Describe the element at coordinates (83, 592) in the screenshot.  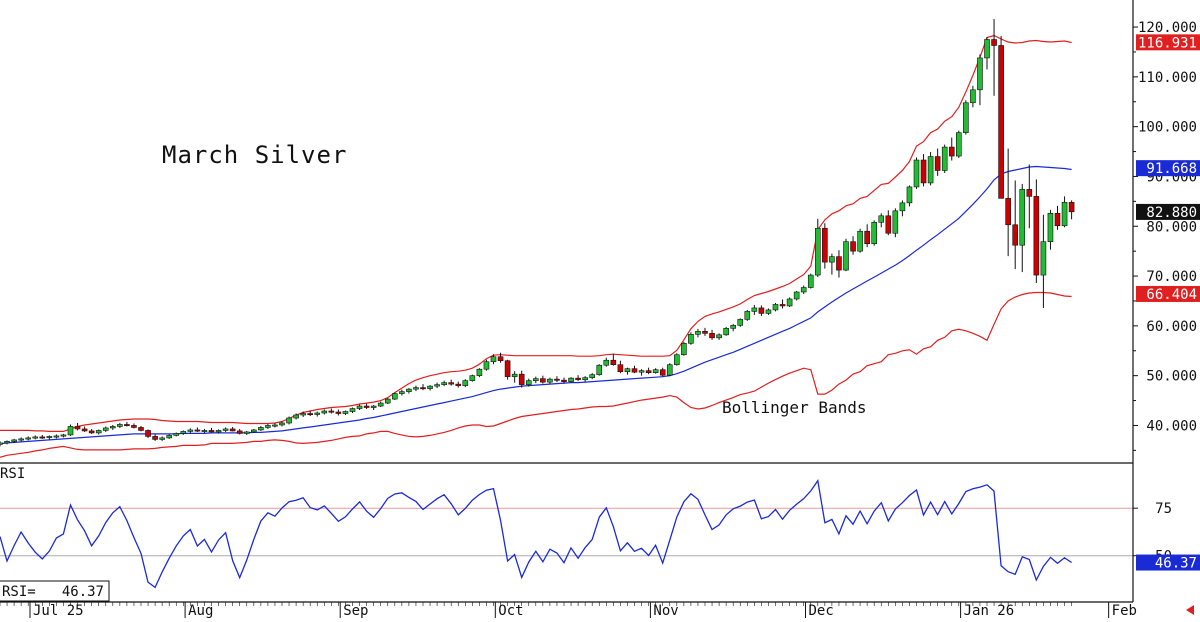
I see `rsi-readout-value: 46.37` at that location.